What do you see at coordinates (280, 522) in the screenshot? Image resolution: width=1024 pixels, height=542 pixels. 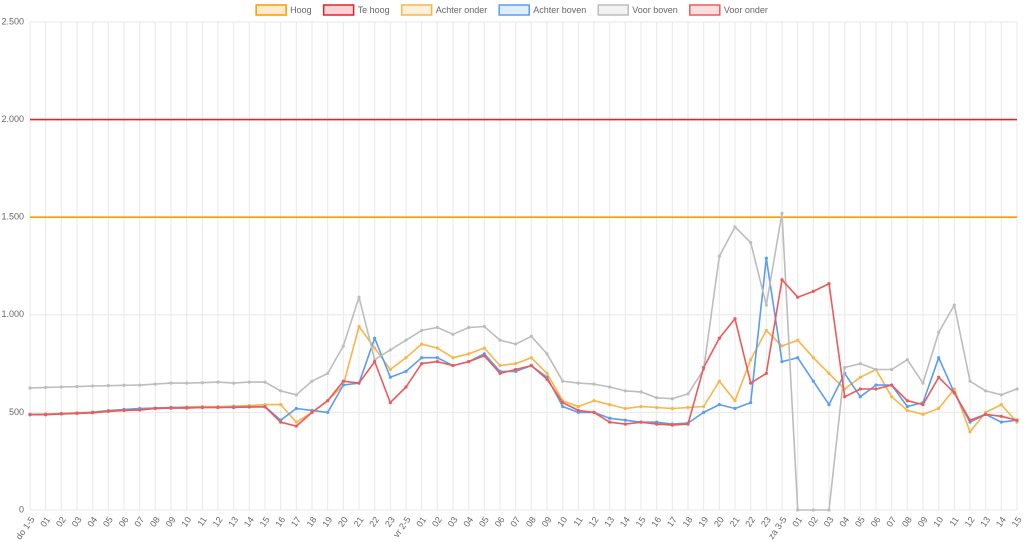 I see `x-tick-label: 16` at bounding box center [280, 522].